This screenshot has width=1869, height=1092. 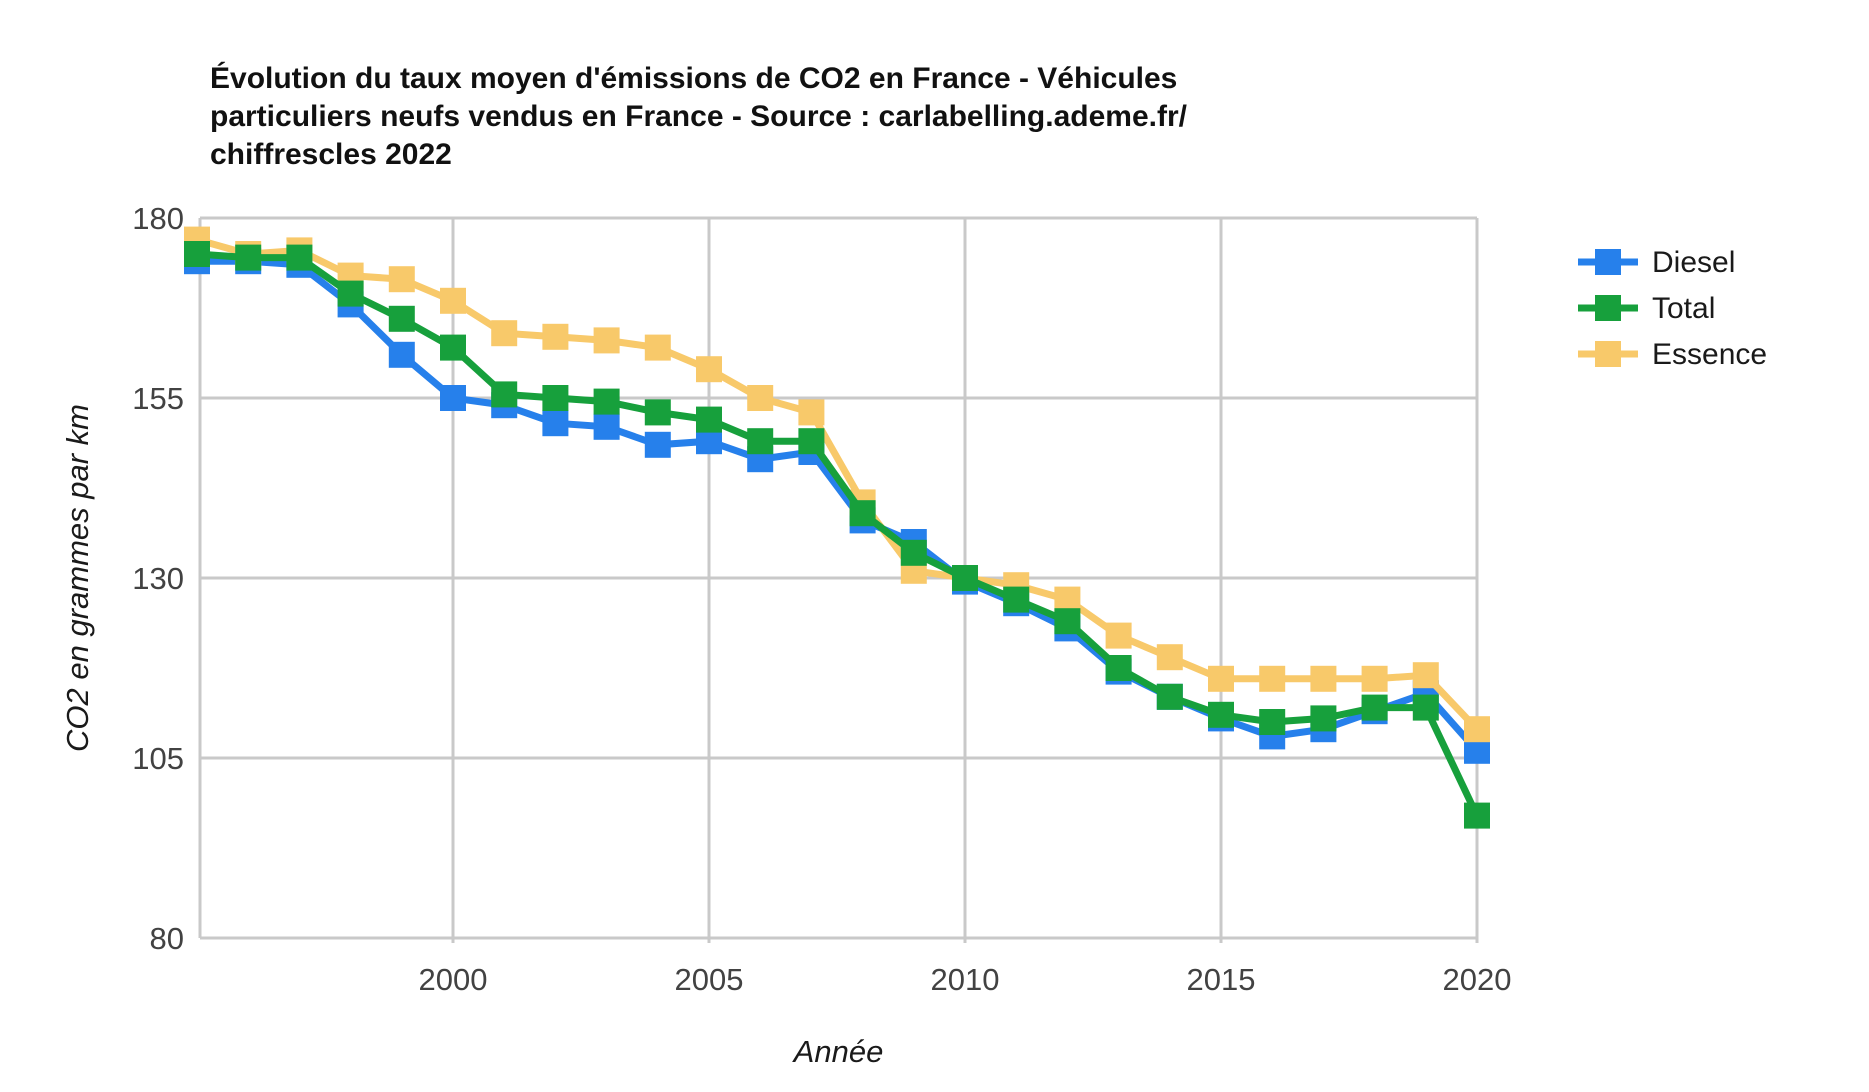 What do you see at coordinates (401, 354) in the screenshot?
I see `series-marker-diesel-1999` at bounding box center [401, 354].